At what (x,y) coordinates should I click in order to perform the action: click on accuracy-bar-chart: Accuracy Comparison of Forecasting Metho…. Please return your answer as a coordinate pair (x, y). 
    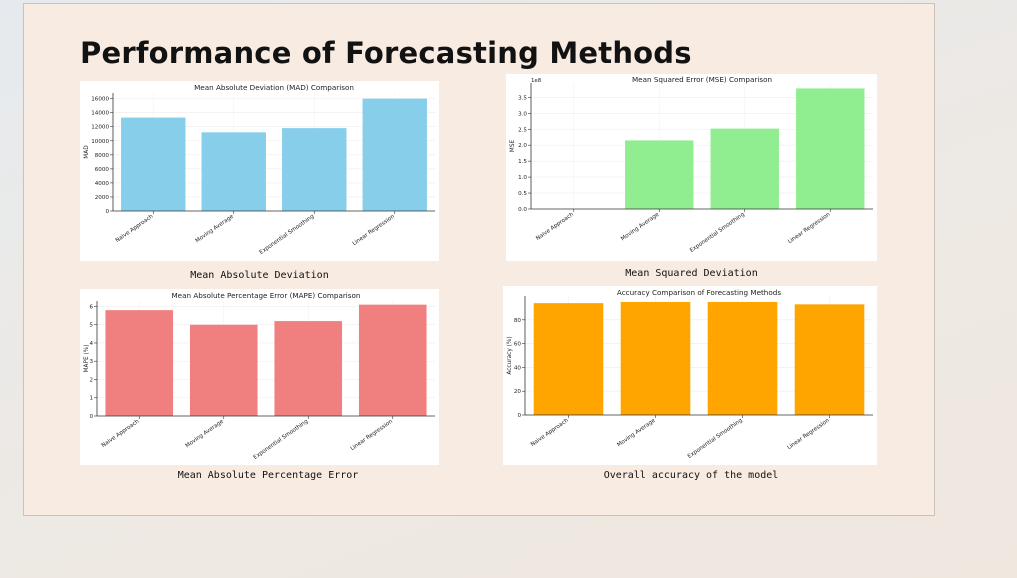
    Looking at the image, I should click on (690, 374).